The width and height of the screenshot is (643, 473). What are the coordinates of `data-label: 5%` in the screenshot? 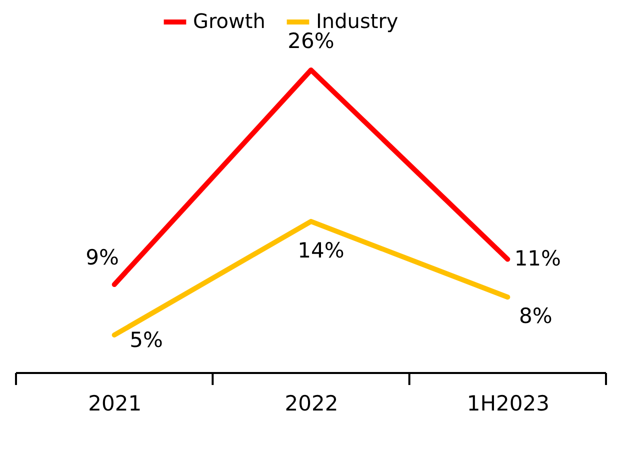 It's located at (146, 340).